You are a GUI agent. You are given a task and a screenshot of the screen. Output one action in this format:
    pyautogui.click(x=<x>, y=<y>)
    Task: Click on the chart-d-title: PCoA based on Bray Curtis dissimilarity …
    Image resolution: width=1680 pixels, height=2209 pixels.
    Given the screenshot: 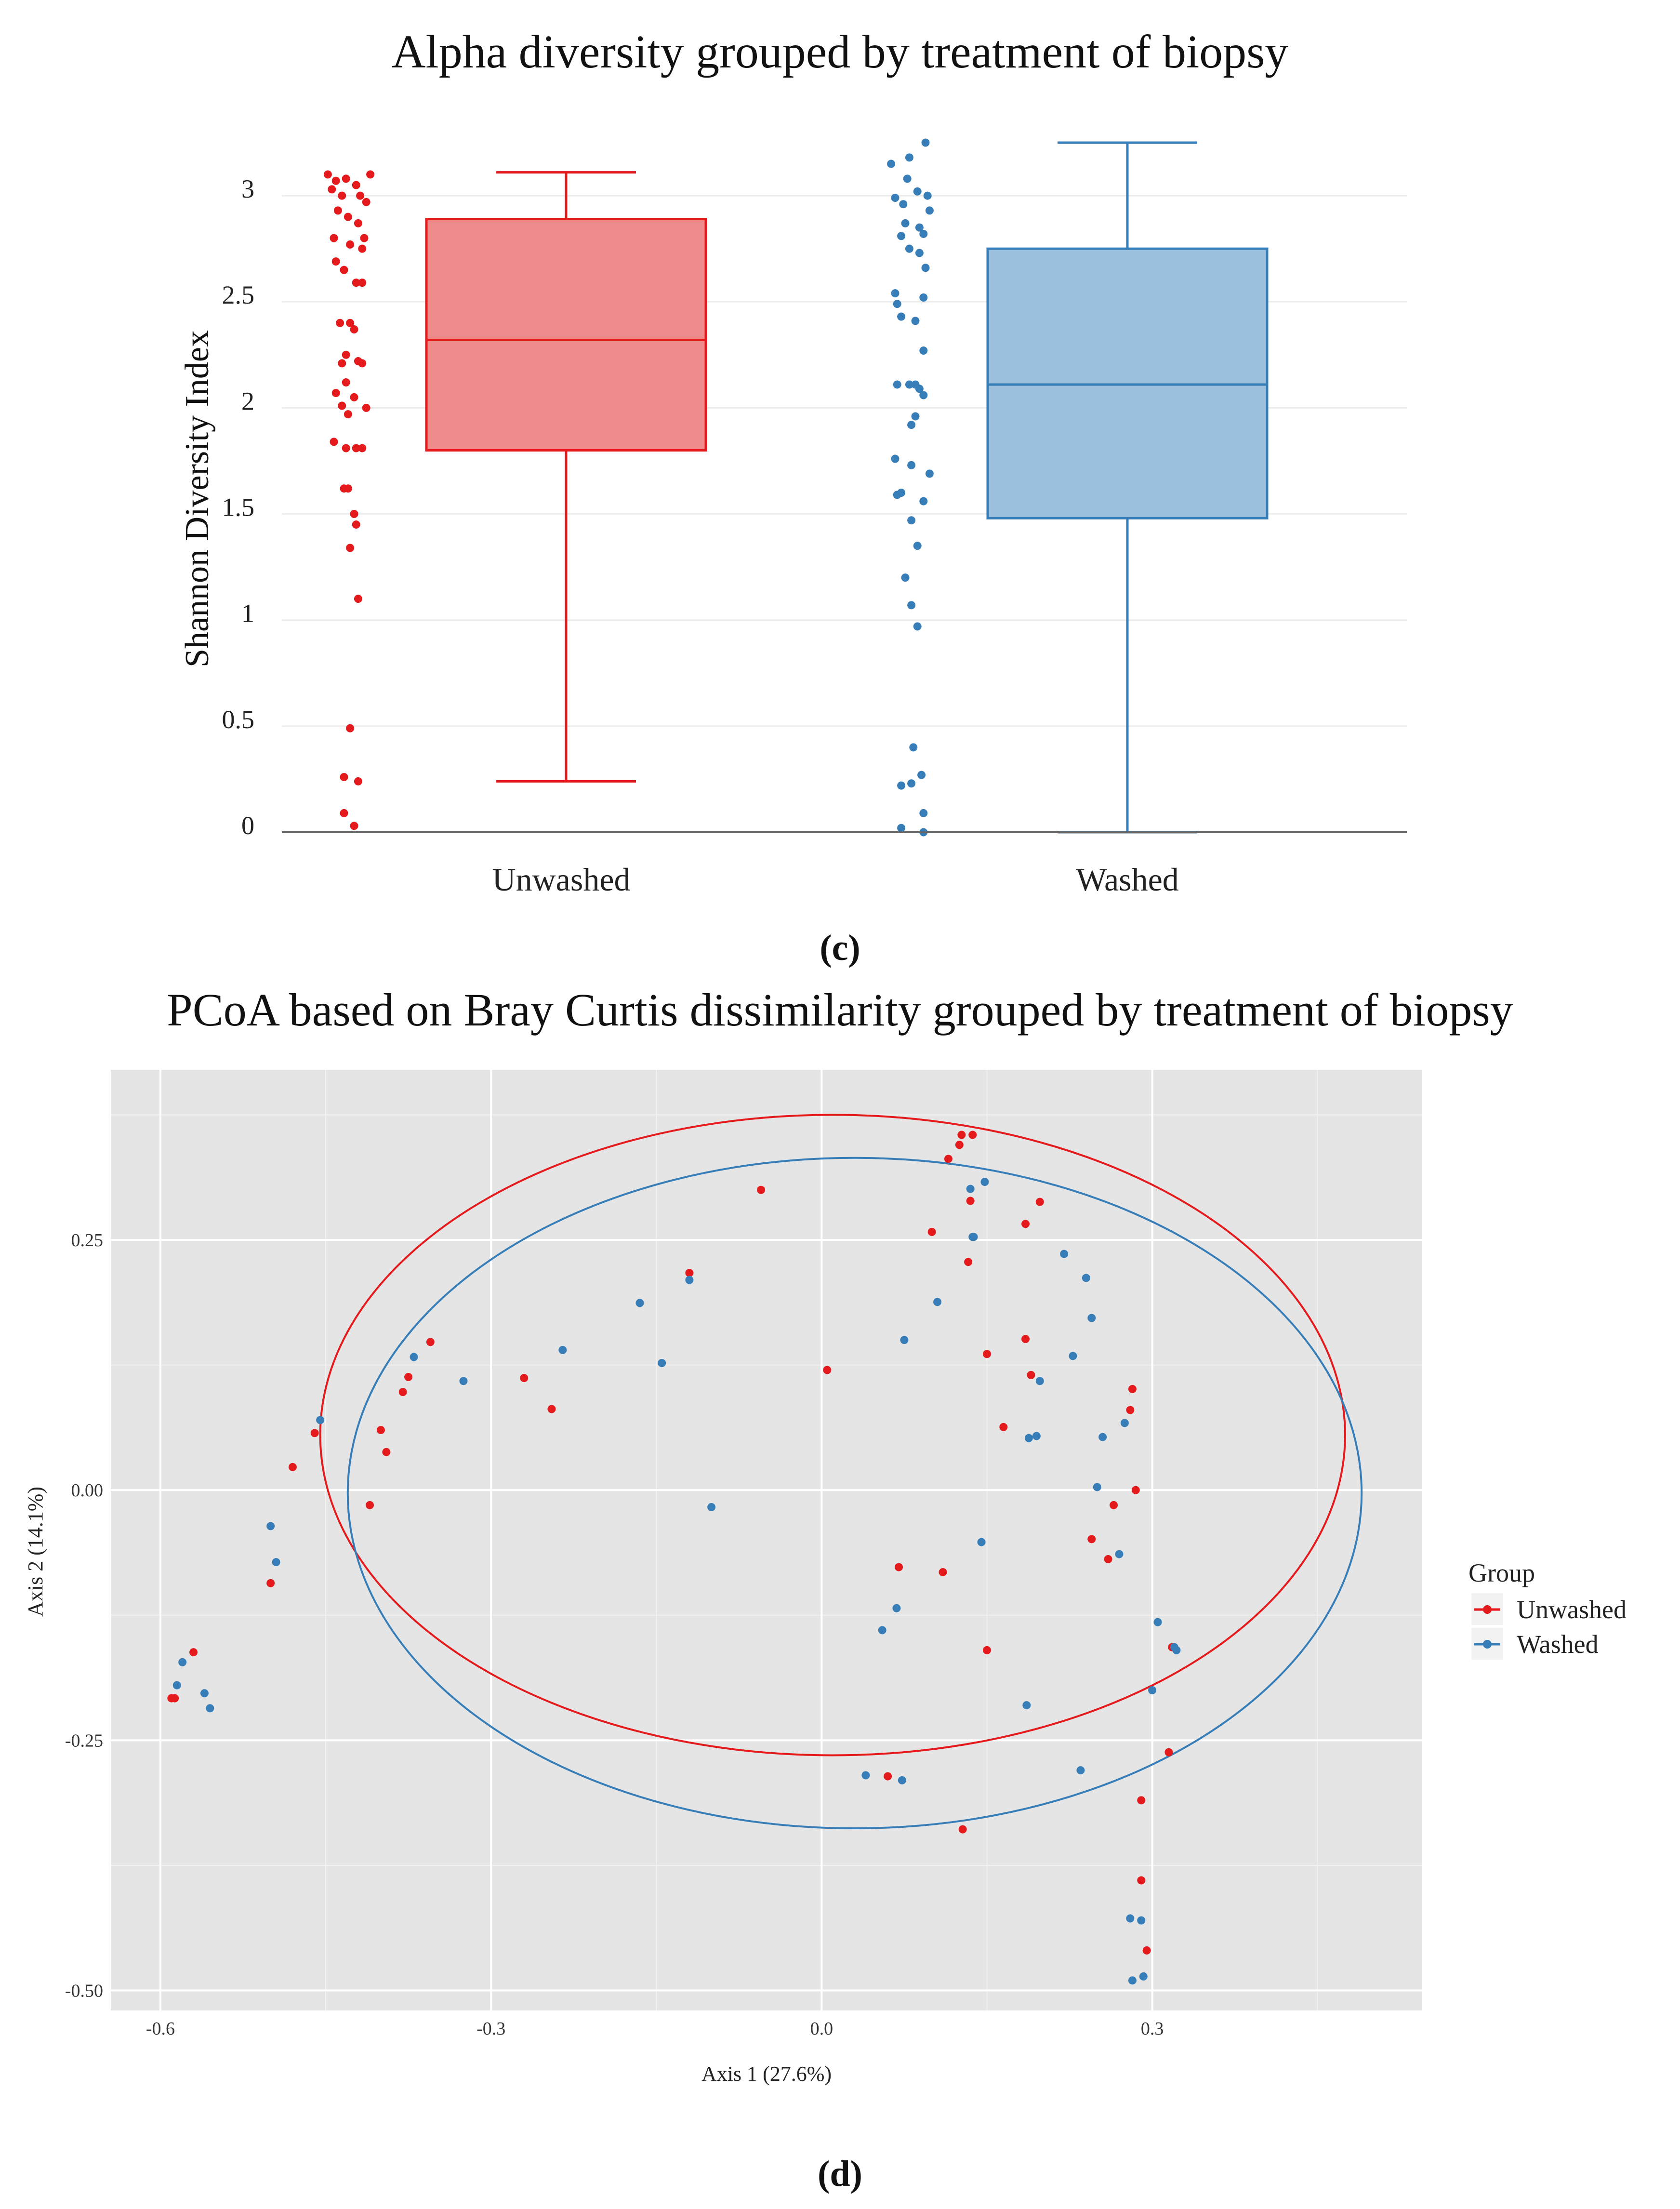 What is the action you would take?
    pyautogui.click(x=840, y=1010)
    